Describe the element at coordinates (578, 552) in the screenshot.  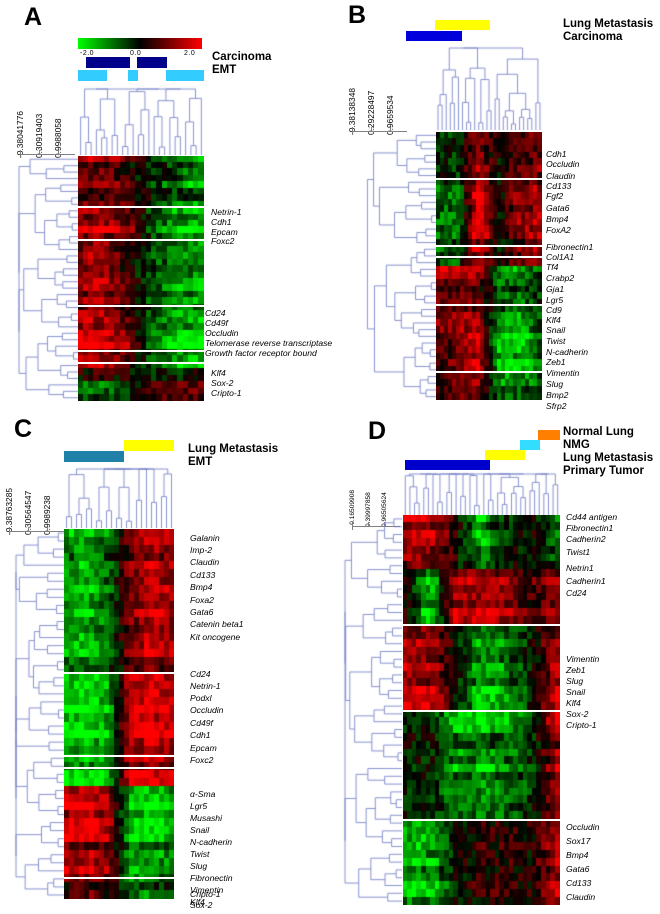
I see `panel-d-gene-3: Twist1` at that location.